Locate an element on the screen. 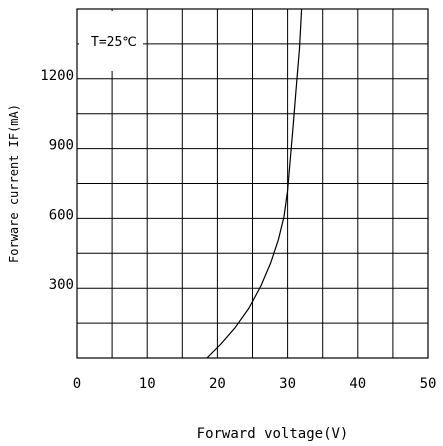  x-tick-label: 10 is located at coordinates (147, 384).